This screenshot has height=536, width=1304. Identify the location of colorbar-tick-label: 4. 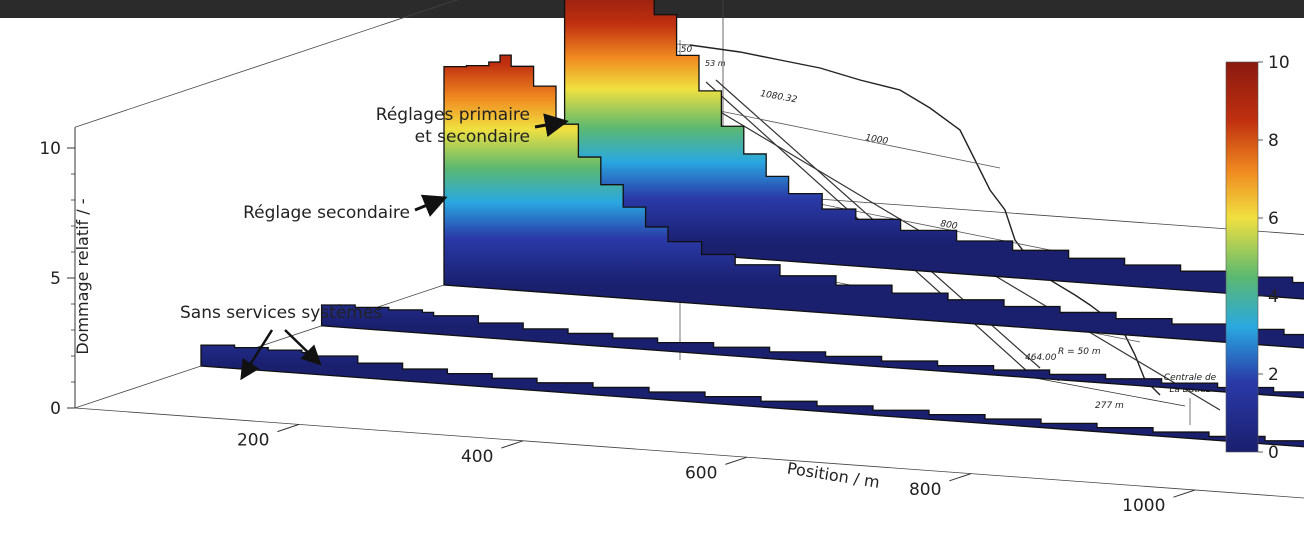
(1273, 297).